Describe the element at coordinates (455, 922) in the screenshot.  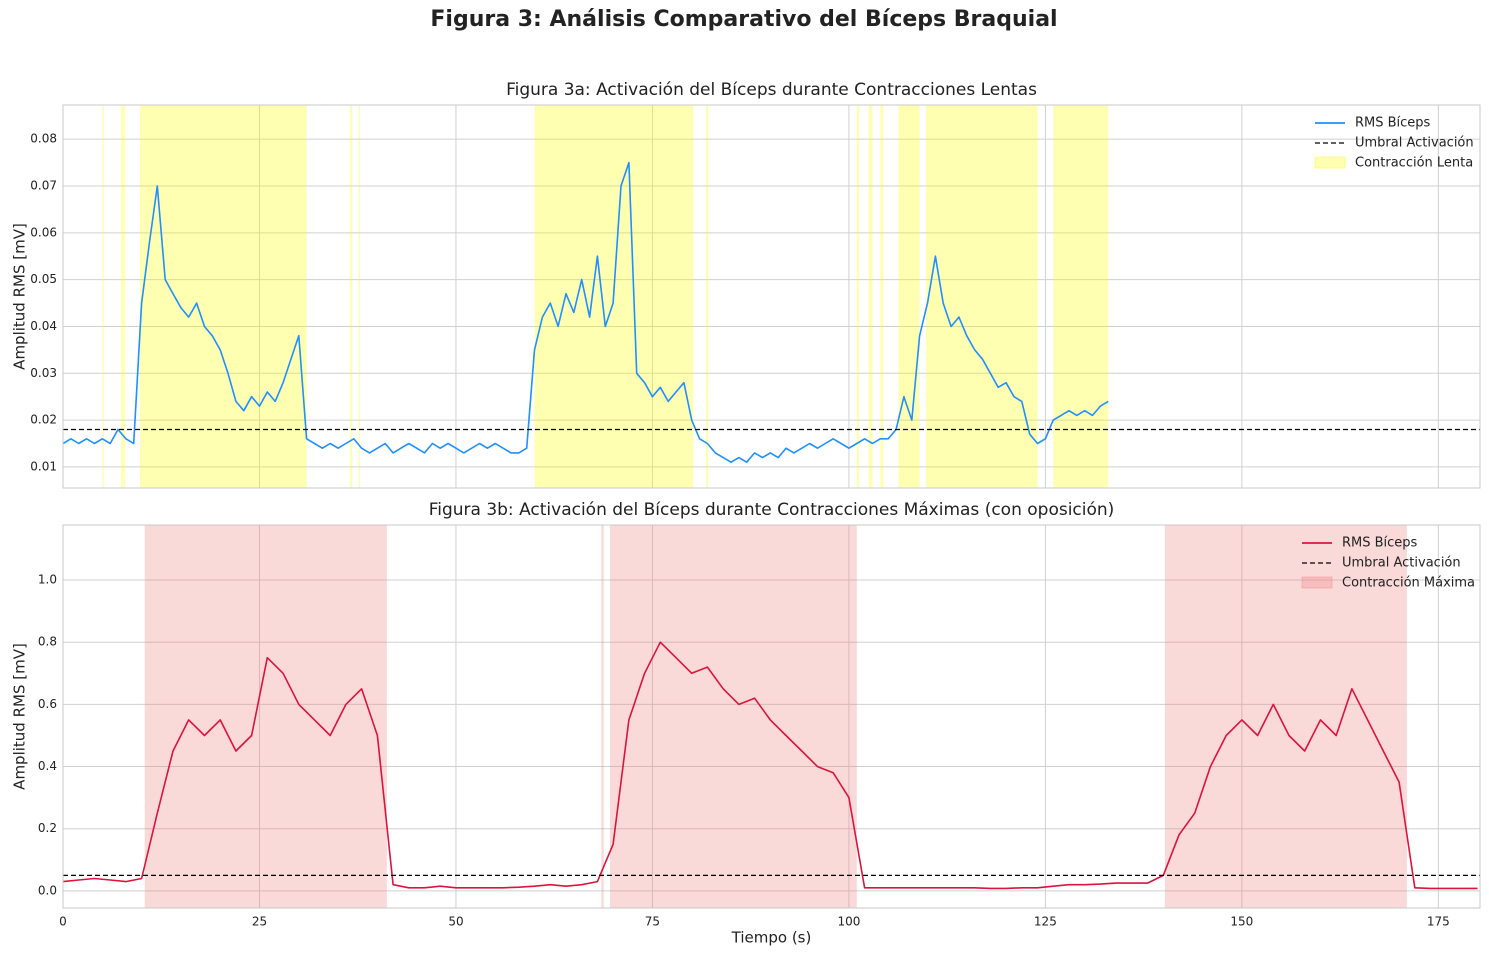
I see `x-tick-label: 50` at that location.